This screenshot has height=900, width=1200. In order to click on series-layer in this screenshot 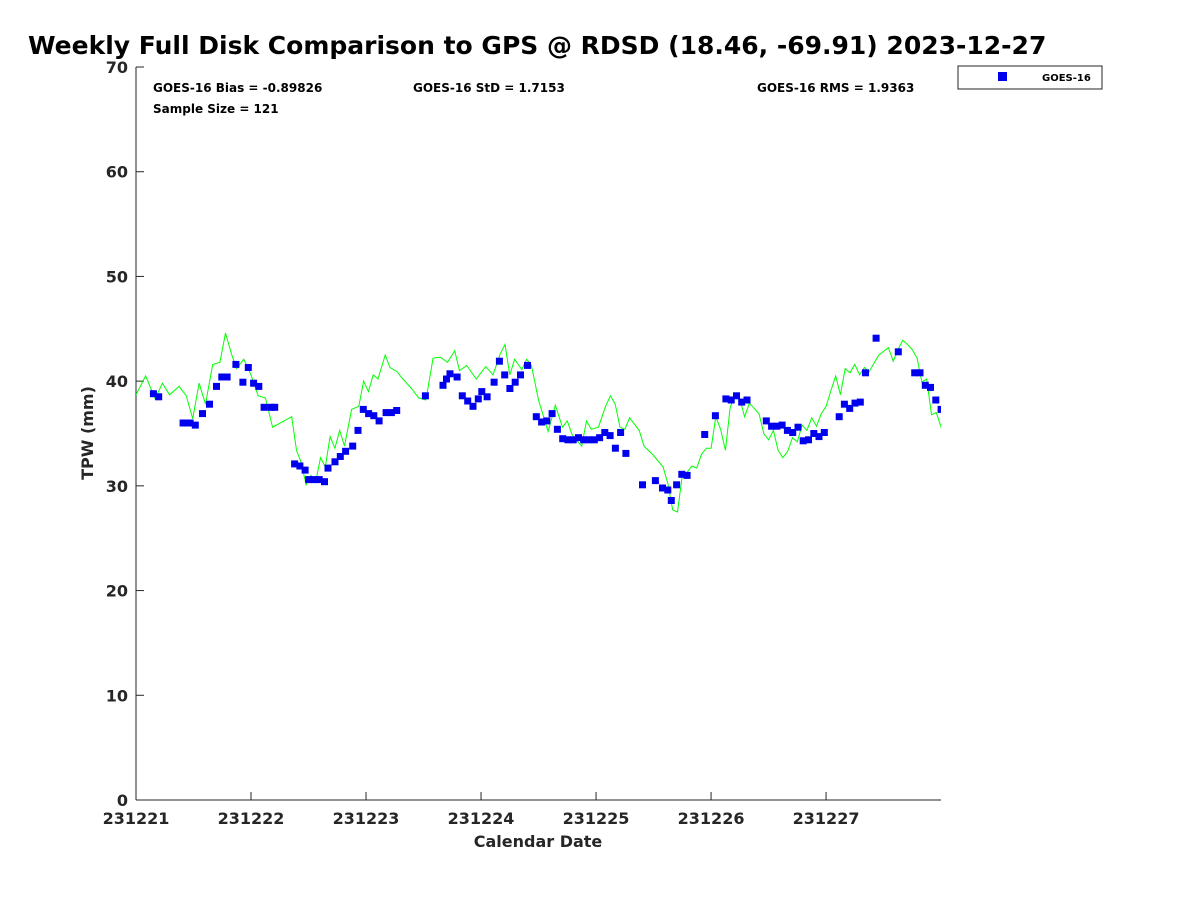, I will do `click(538, 422)`.